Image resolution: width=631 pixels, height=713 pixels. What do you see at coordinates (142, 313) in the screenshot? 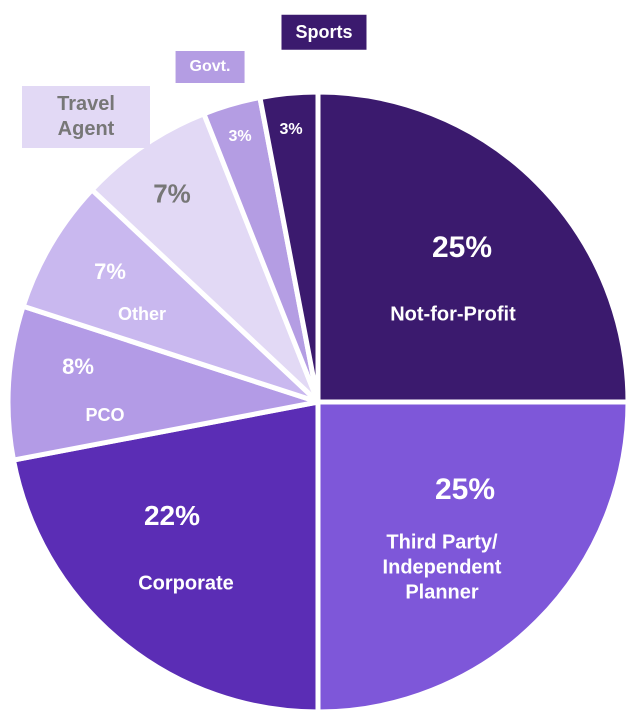
I see `category-label: Other` at bounding box center [142, 313].